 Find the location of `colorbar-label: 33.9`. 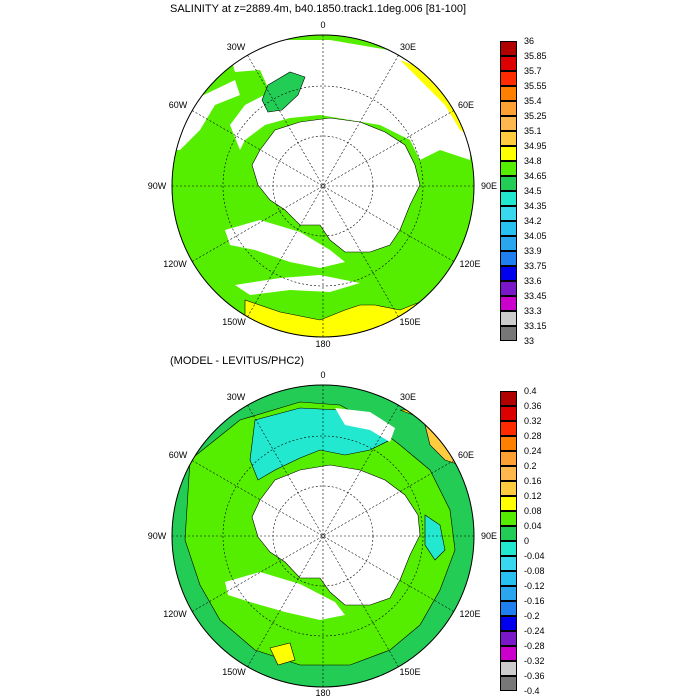

colorbar-label: 33.9 is located at coordinates (533, 251).